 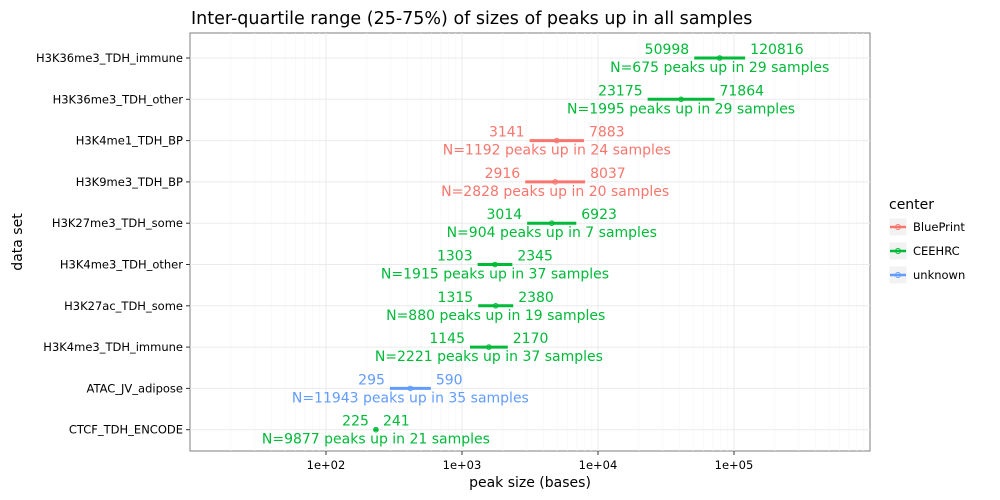 I want to click on count-label: N=675 peaks up in 29 samples, so click(x=719, y=68).